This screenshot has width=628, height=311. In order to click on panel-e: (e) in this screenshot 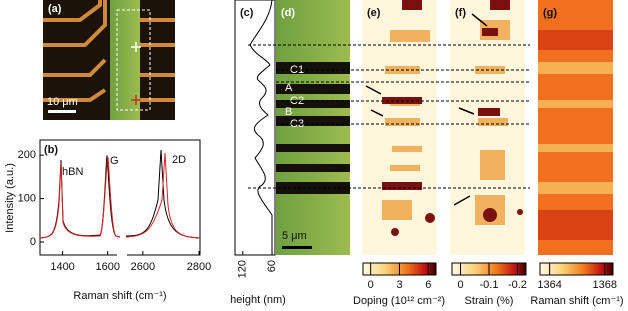, I will do `click(399, 127)`.